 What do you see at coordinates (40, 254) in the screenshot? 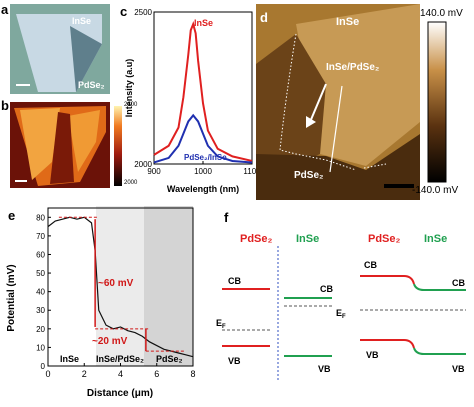
I see `panel-e-ytick-label: 60` at bounding box center [40, 254].